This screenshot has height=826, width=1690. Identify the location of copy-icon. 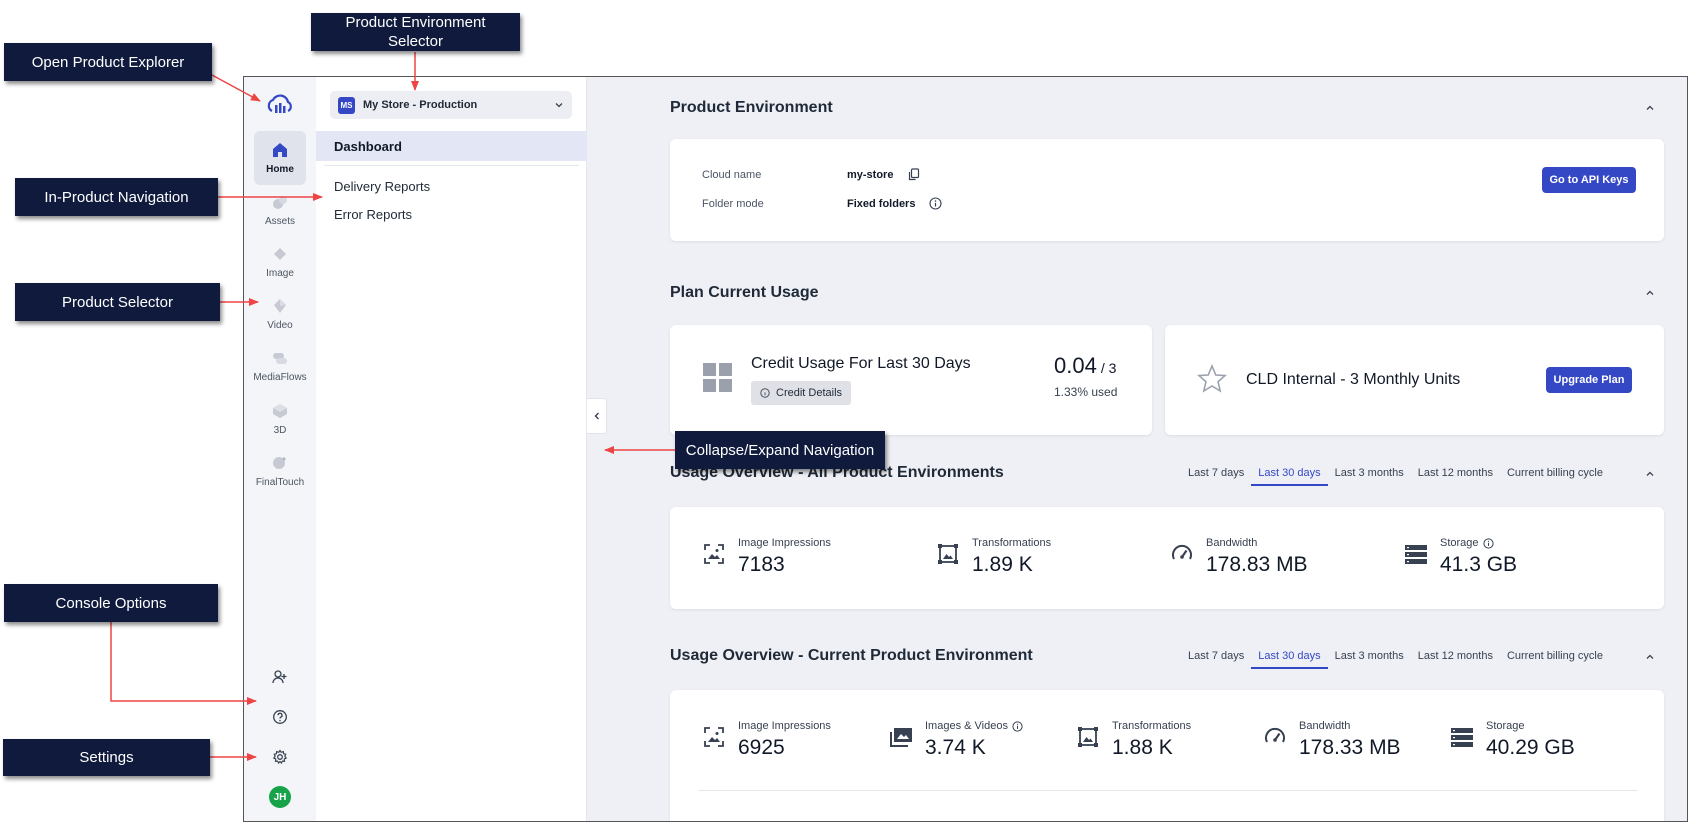
(914, 174).